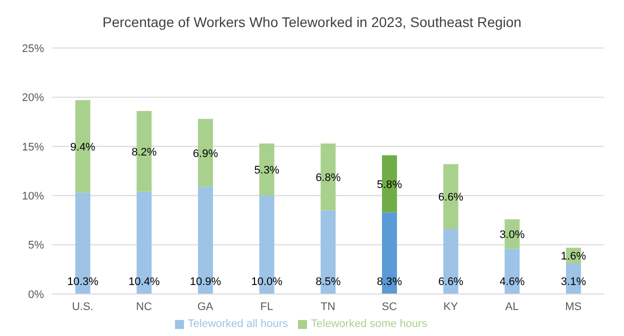 The width and height of the screenshot is (624, 336). I want to click on data-label: 9.4%, so click(83, 147).